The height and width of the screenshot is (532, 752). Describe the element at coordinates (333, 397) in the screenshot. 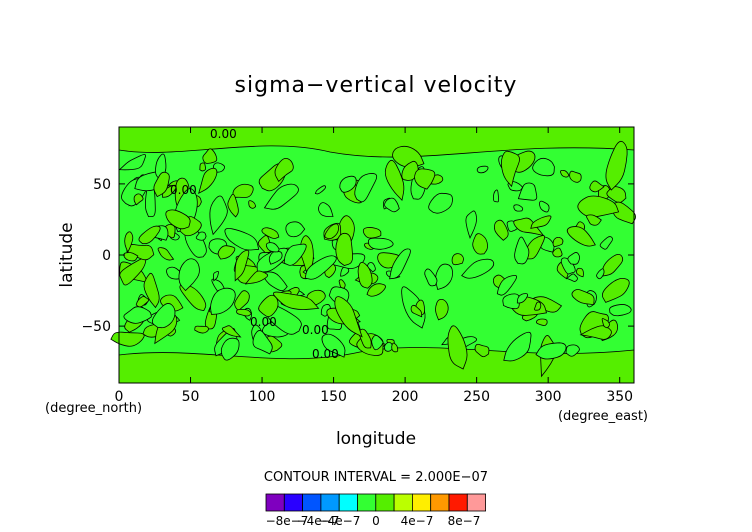

I see `x-tick-label: 150` at that location.